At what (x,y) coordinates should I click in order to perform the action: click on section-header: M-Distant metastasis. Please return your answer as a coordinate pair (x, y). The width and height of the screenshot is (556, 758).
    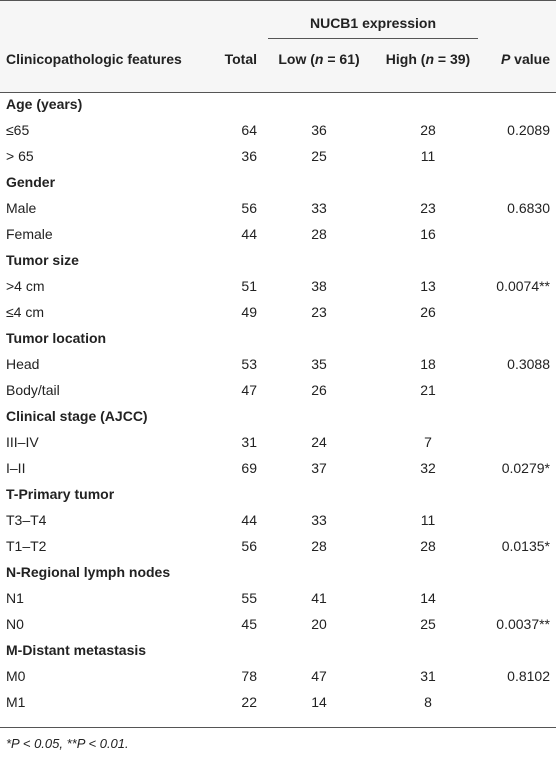
    Looking at the image, I should click on (76, 650).